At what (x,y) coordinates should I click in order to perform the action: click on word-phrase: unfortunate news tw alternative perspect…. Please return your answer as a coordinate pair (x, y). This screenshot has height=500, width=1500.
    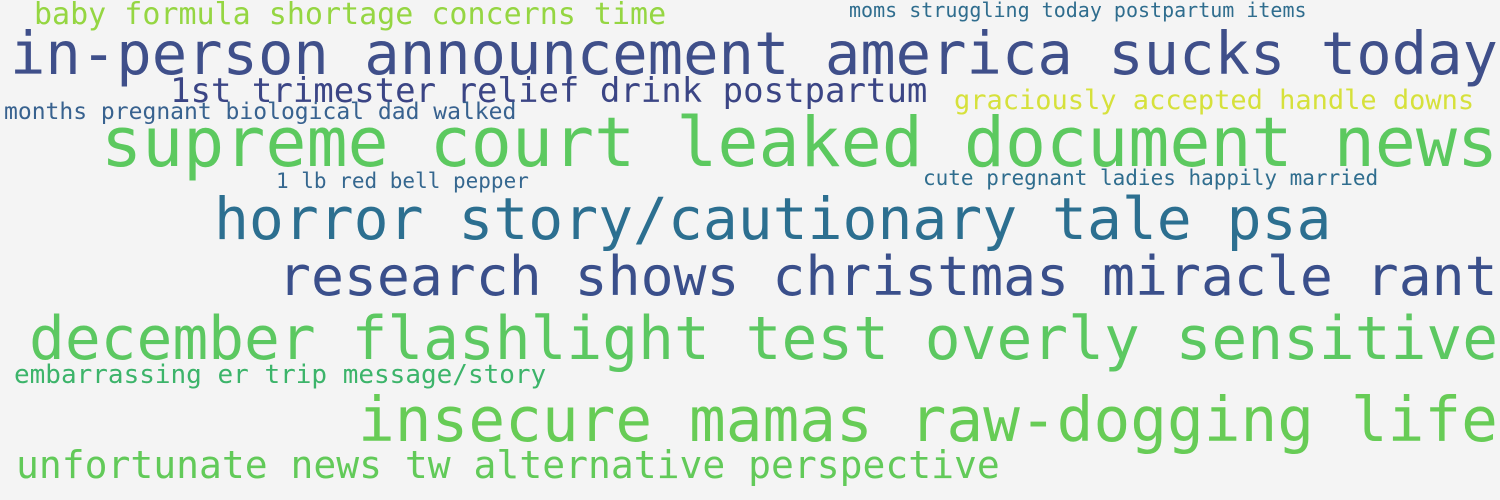
    Looking at the image, I should click on (508, 465).